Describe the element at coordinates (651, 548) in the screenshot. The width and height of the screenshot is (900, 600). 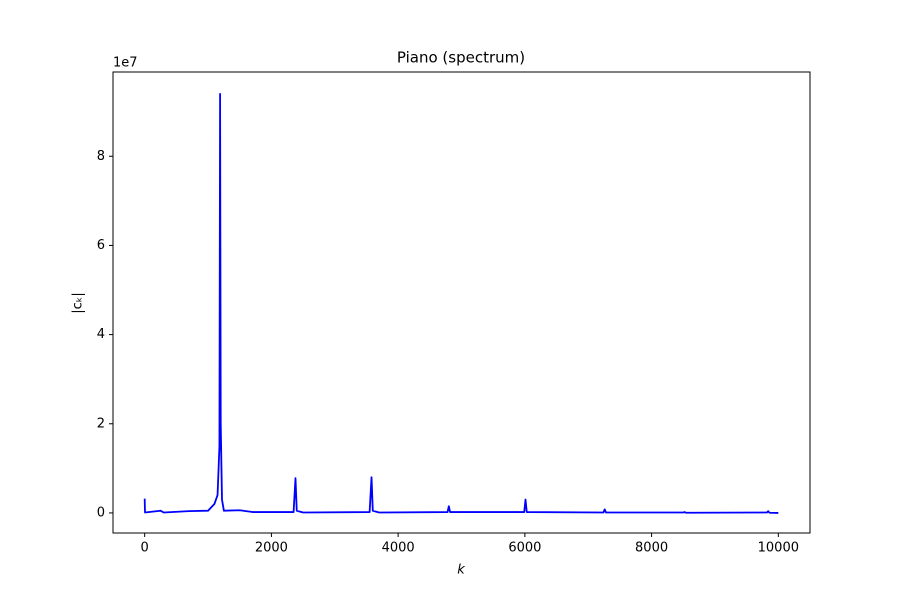
I see `x-tick-label: 8000` at that location.